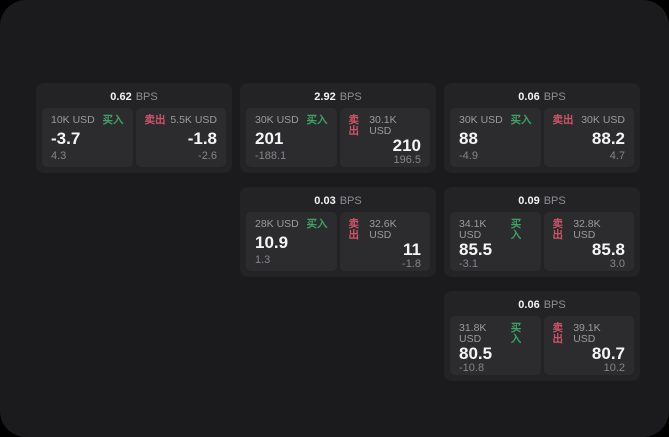  Describe the element at coordinates (468, 263) in the screenshot. I see `buy-sub-value: -3.1` at that location.